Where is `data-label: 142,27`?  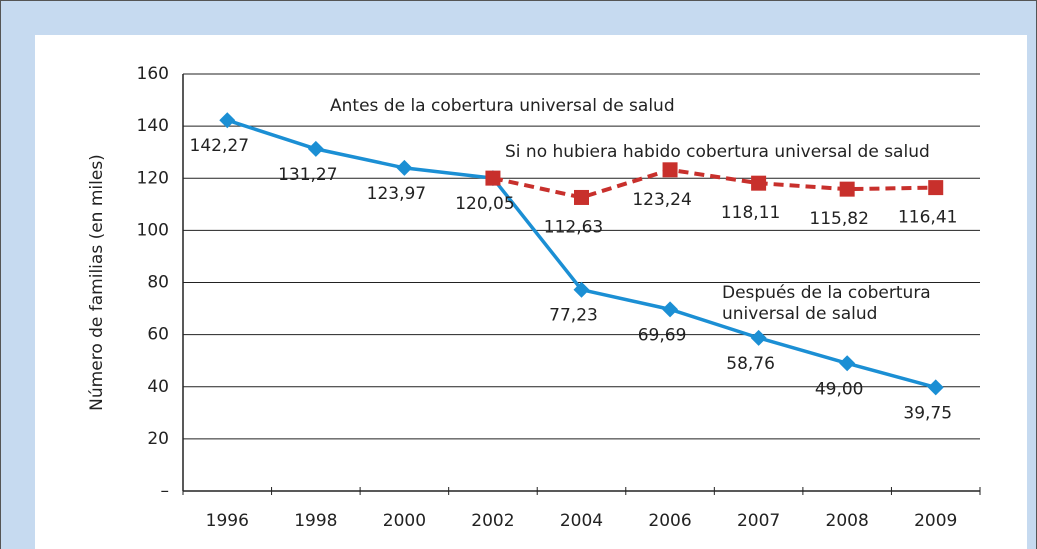 data-label: 142,27 is located at coordinates (219, 146).